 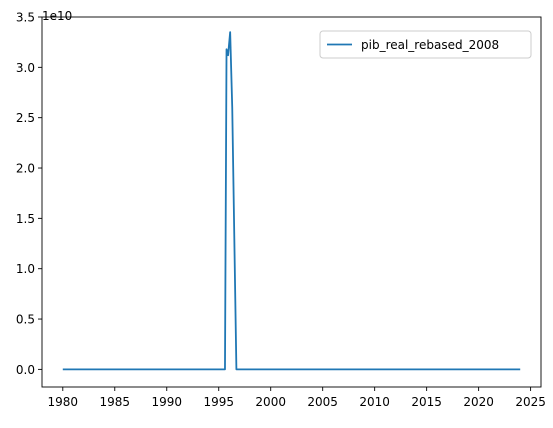 I want to click on legend: pib_real_rebased_2008, so click(x=425, y=44).